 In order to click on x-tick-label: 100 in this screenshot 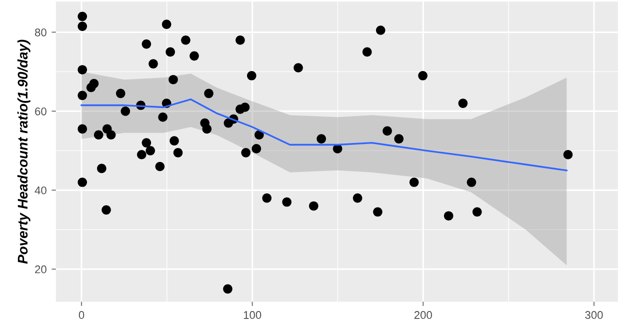, I will do `click(253, 315)`.